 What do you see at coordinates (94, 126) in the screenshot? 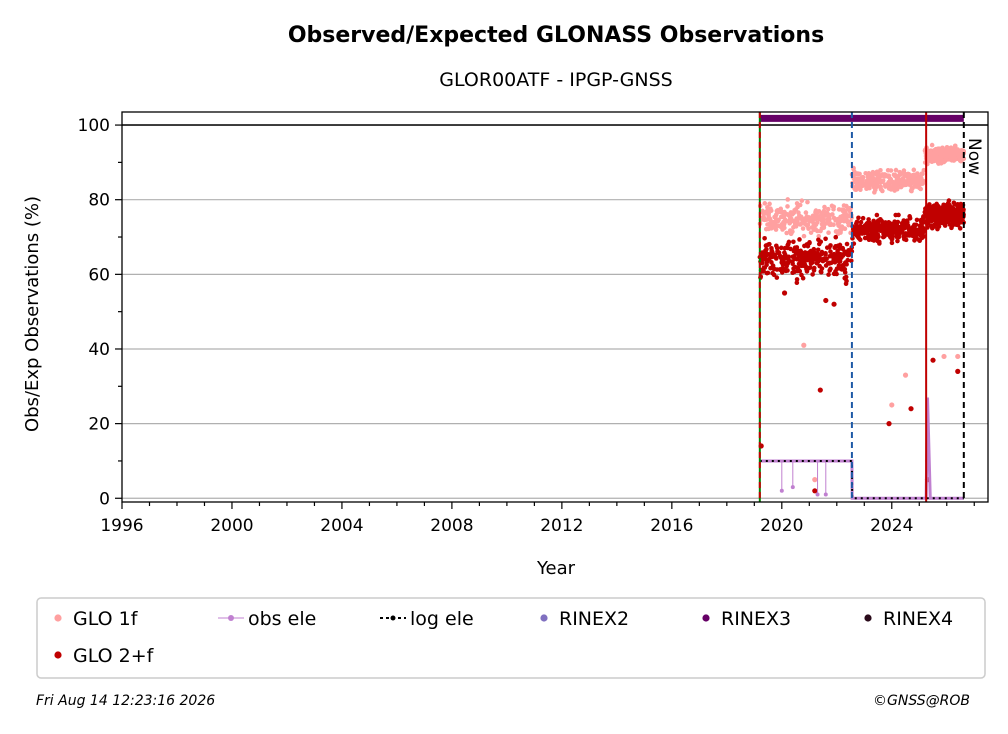
I see `y-tick-label: 100` at bounding box center [94, 126].